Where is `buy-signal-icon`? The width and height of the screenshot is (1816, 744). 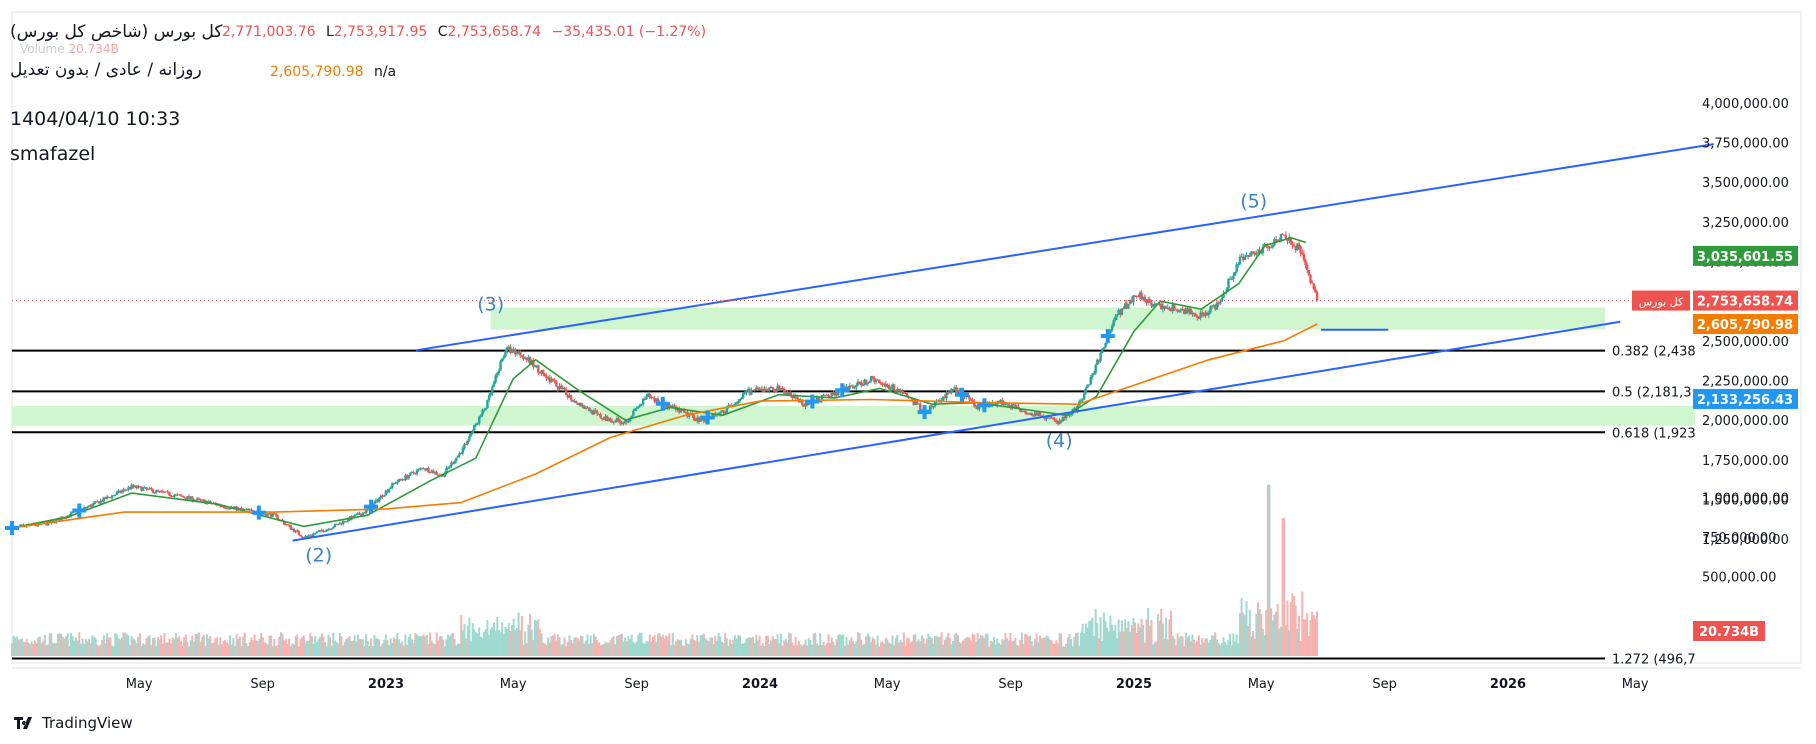 buy-signal-icon is located at coordinates (984, 405).